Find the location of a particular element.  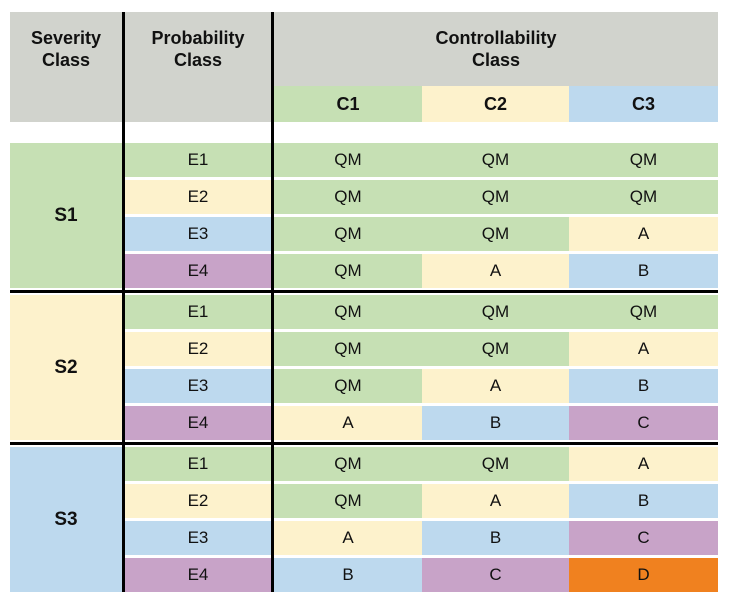

table-row-s2-e2: E2 QM QM A is located at coordinates (421, 349).